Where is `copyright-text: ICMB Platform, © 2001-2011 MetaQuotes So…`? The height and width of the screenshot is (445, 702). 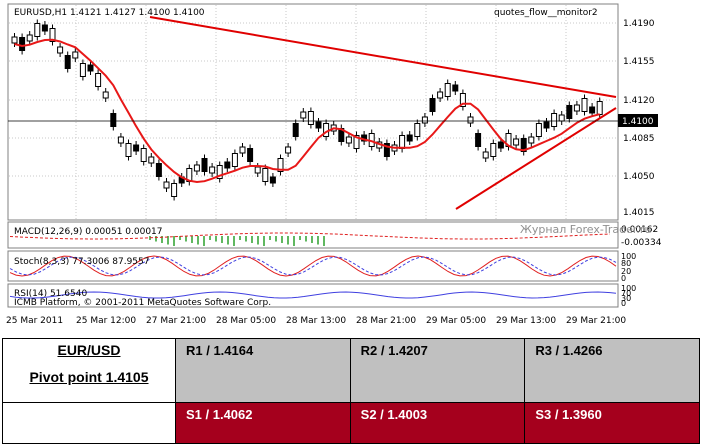 copyright-text: ICMB Platform, © 2001-2011 MetaQuotes So… is located at coordinates (142, 303).